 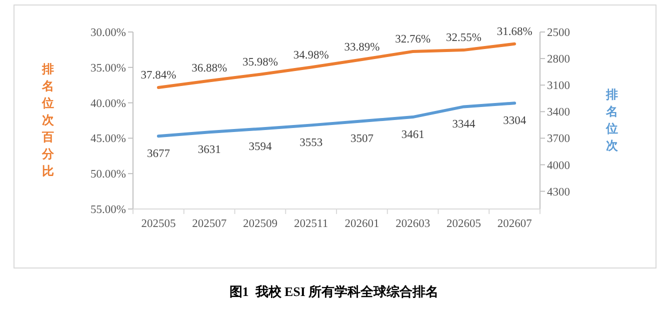 What do you see at coordinates (558, 192) in the screenshot?
I see `y2-tick-label: 4300` at bounding box center [558, 192].